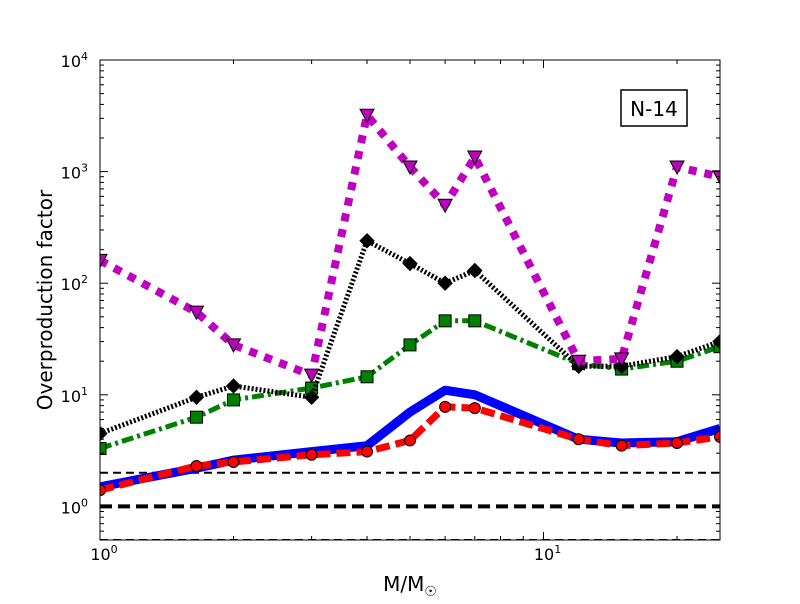 Image resolution: width=800 pixels, height=604 pixels. Describe the element at coordinates (410, 505) in the screenshot. I see `reference-lines` at that location.